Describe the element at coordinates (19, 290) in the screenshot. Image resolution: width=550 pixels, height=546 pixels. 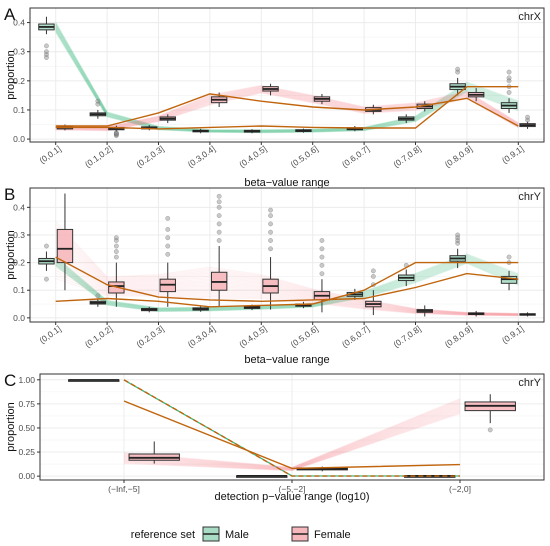
I see `y-tick-label: 0.1` at that location.